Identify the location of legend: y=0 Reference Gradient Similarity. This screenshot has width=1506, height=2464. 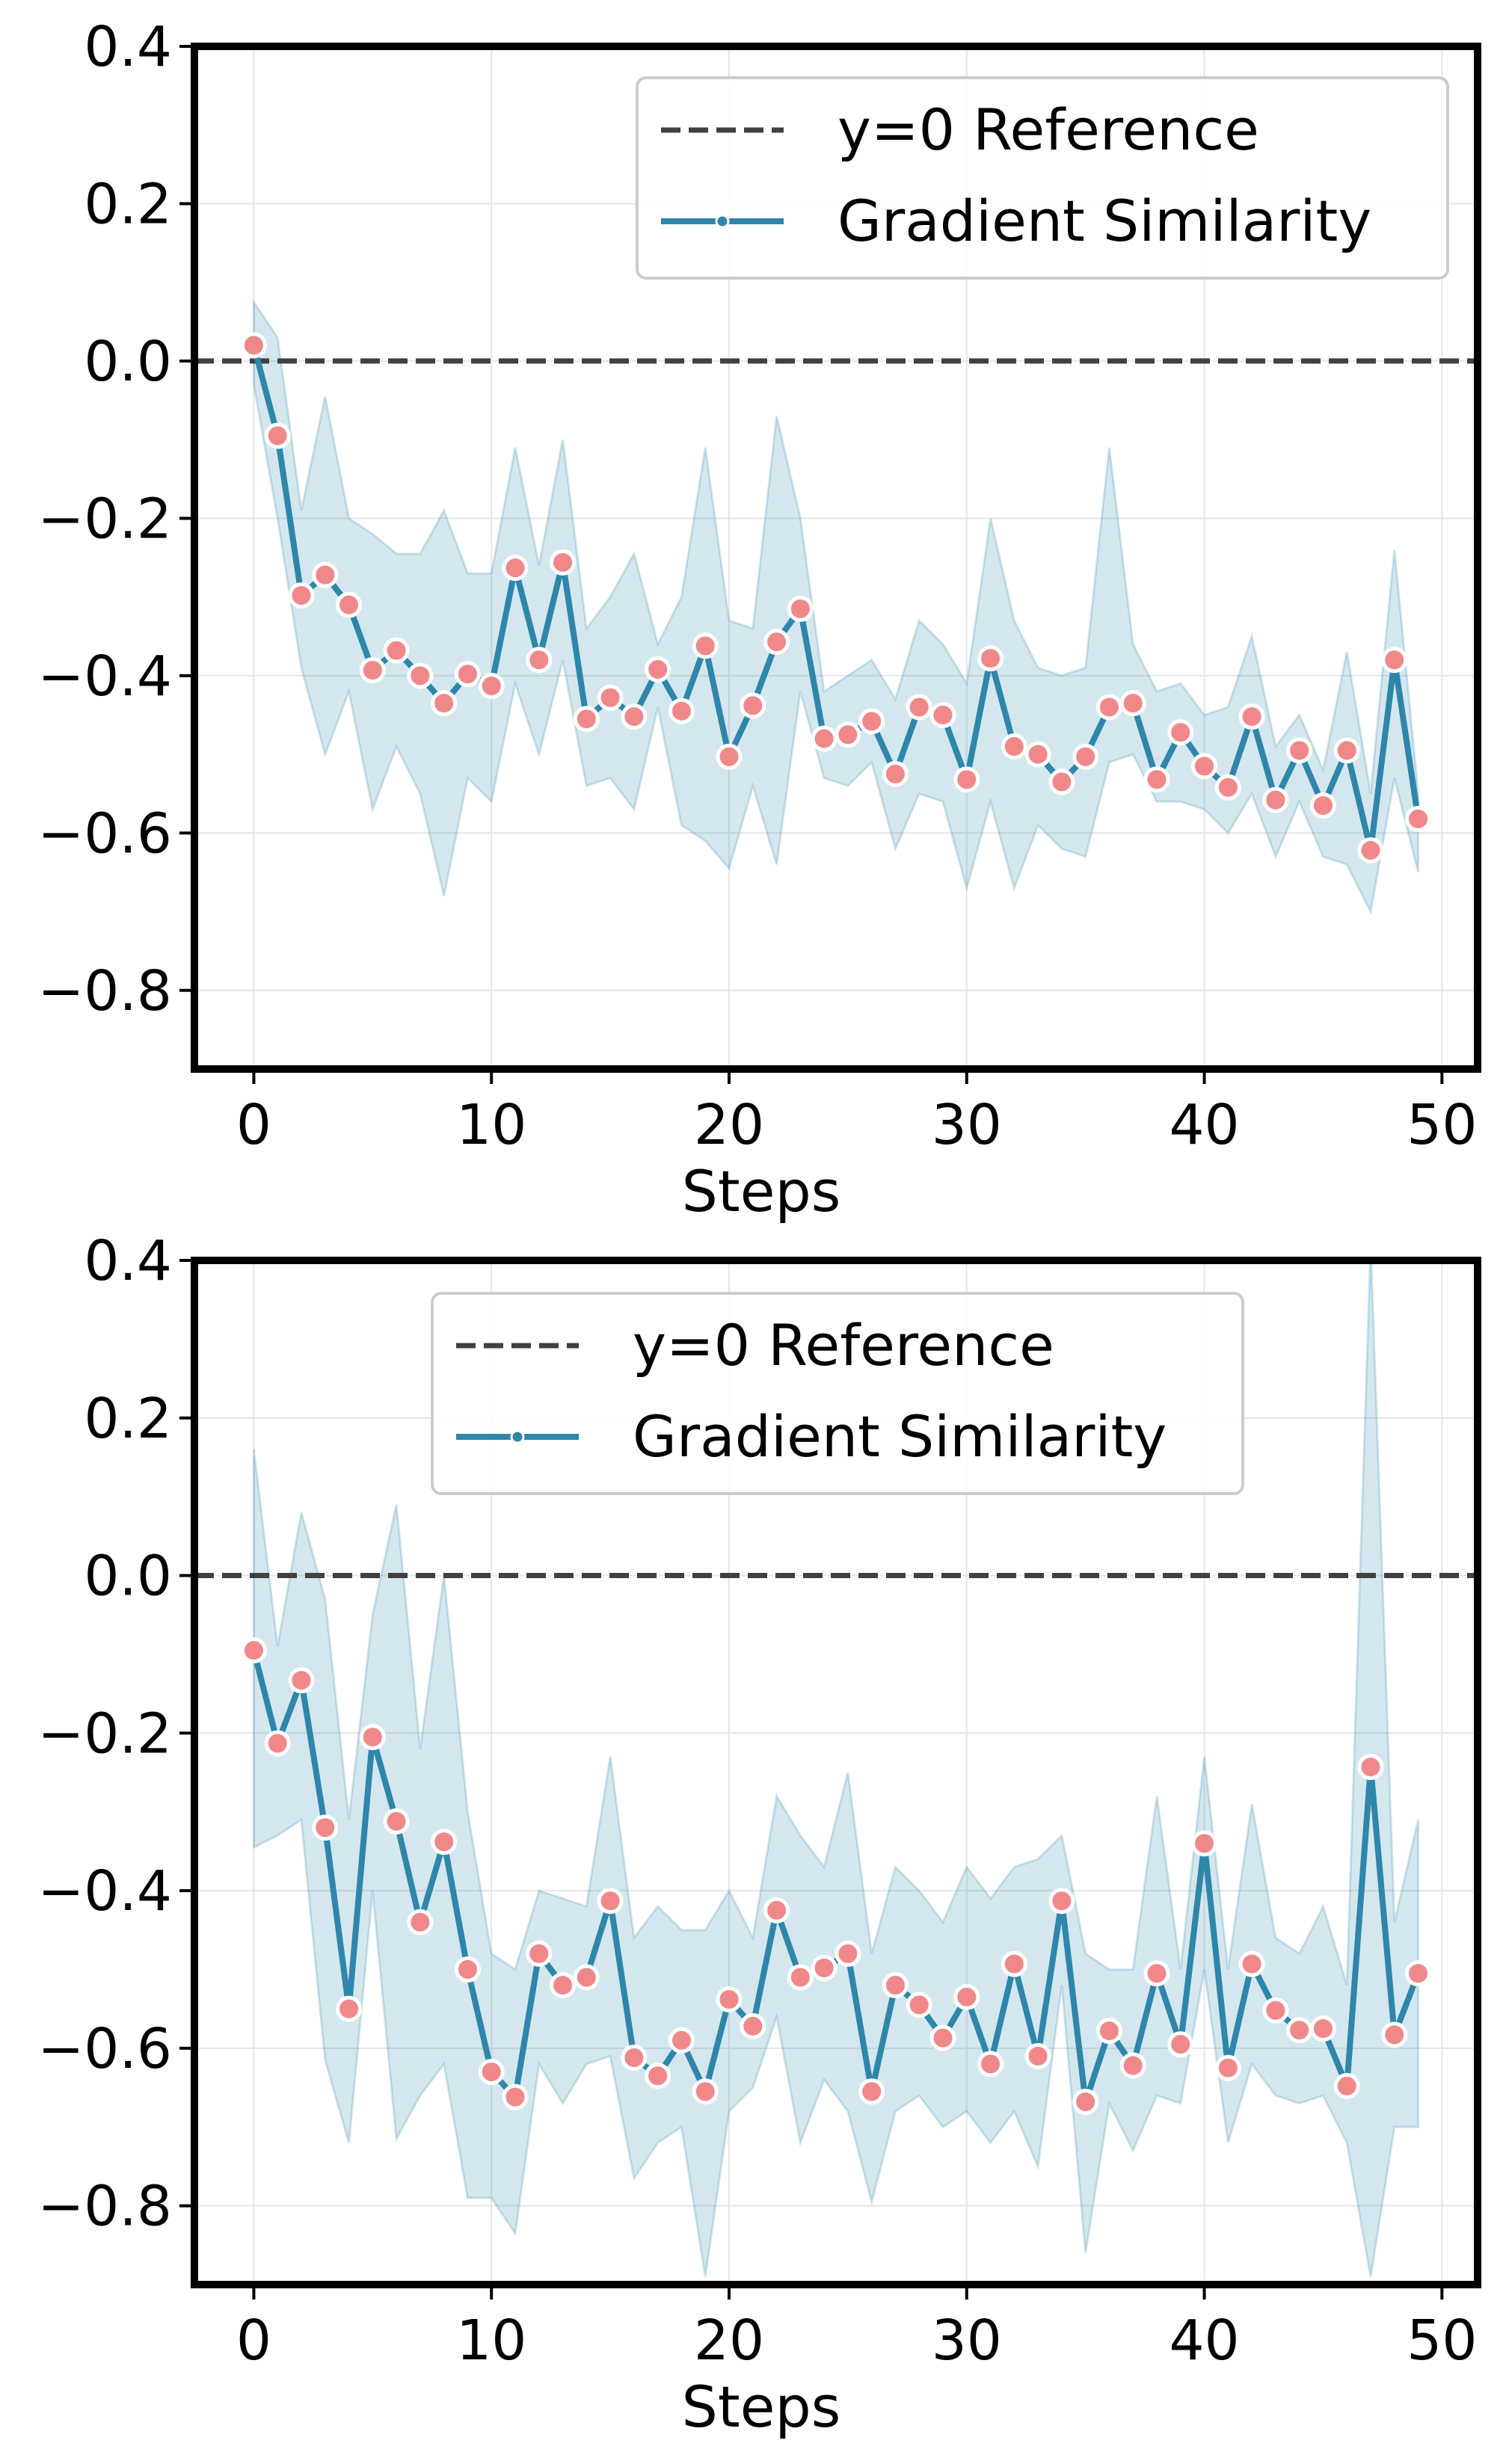
(837, 1393).